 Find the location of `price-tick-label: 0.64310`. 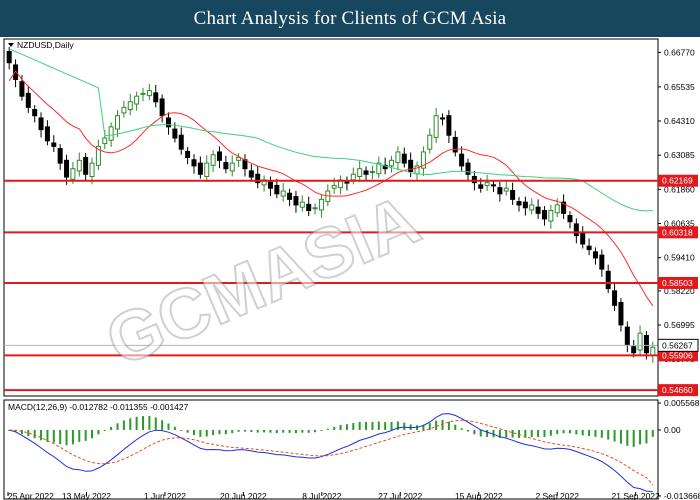

price-tick-label: 0.64310 is located at coordinates (679, 121).